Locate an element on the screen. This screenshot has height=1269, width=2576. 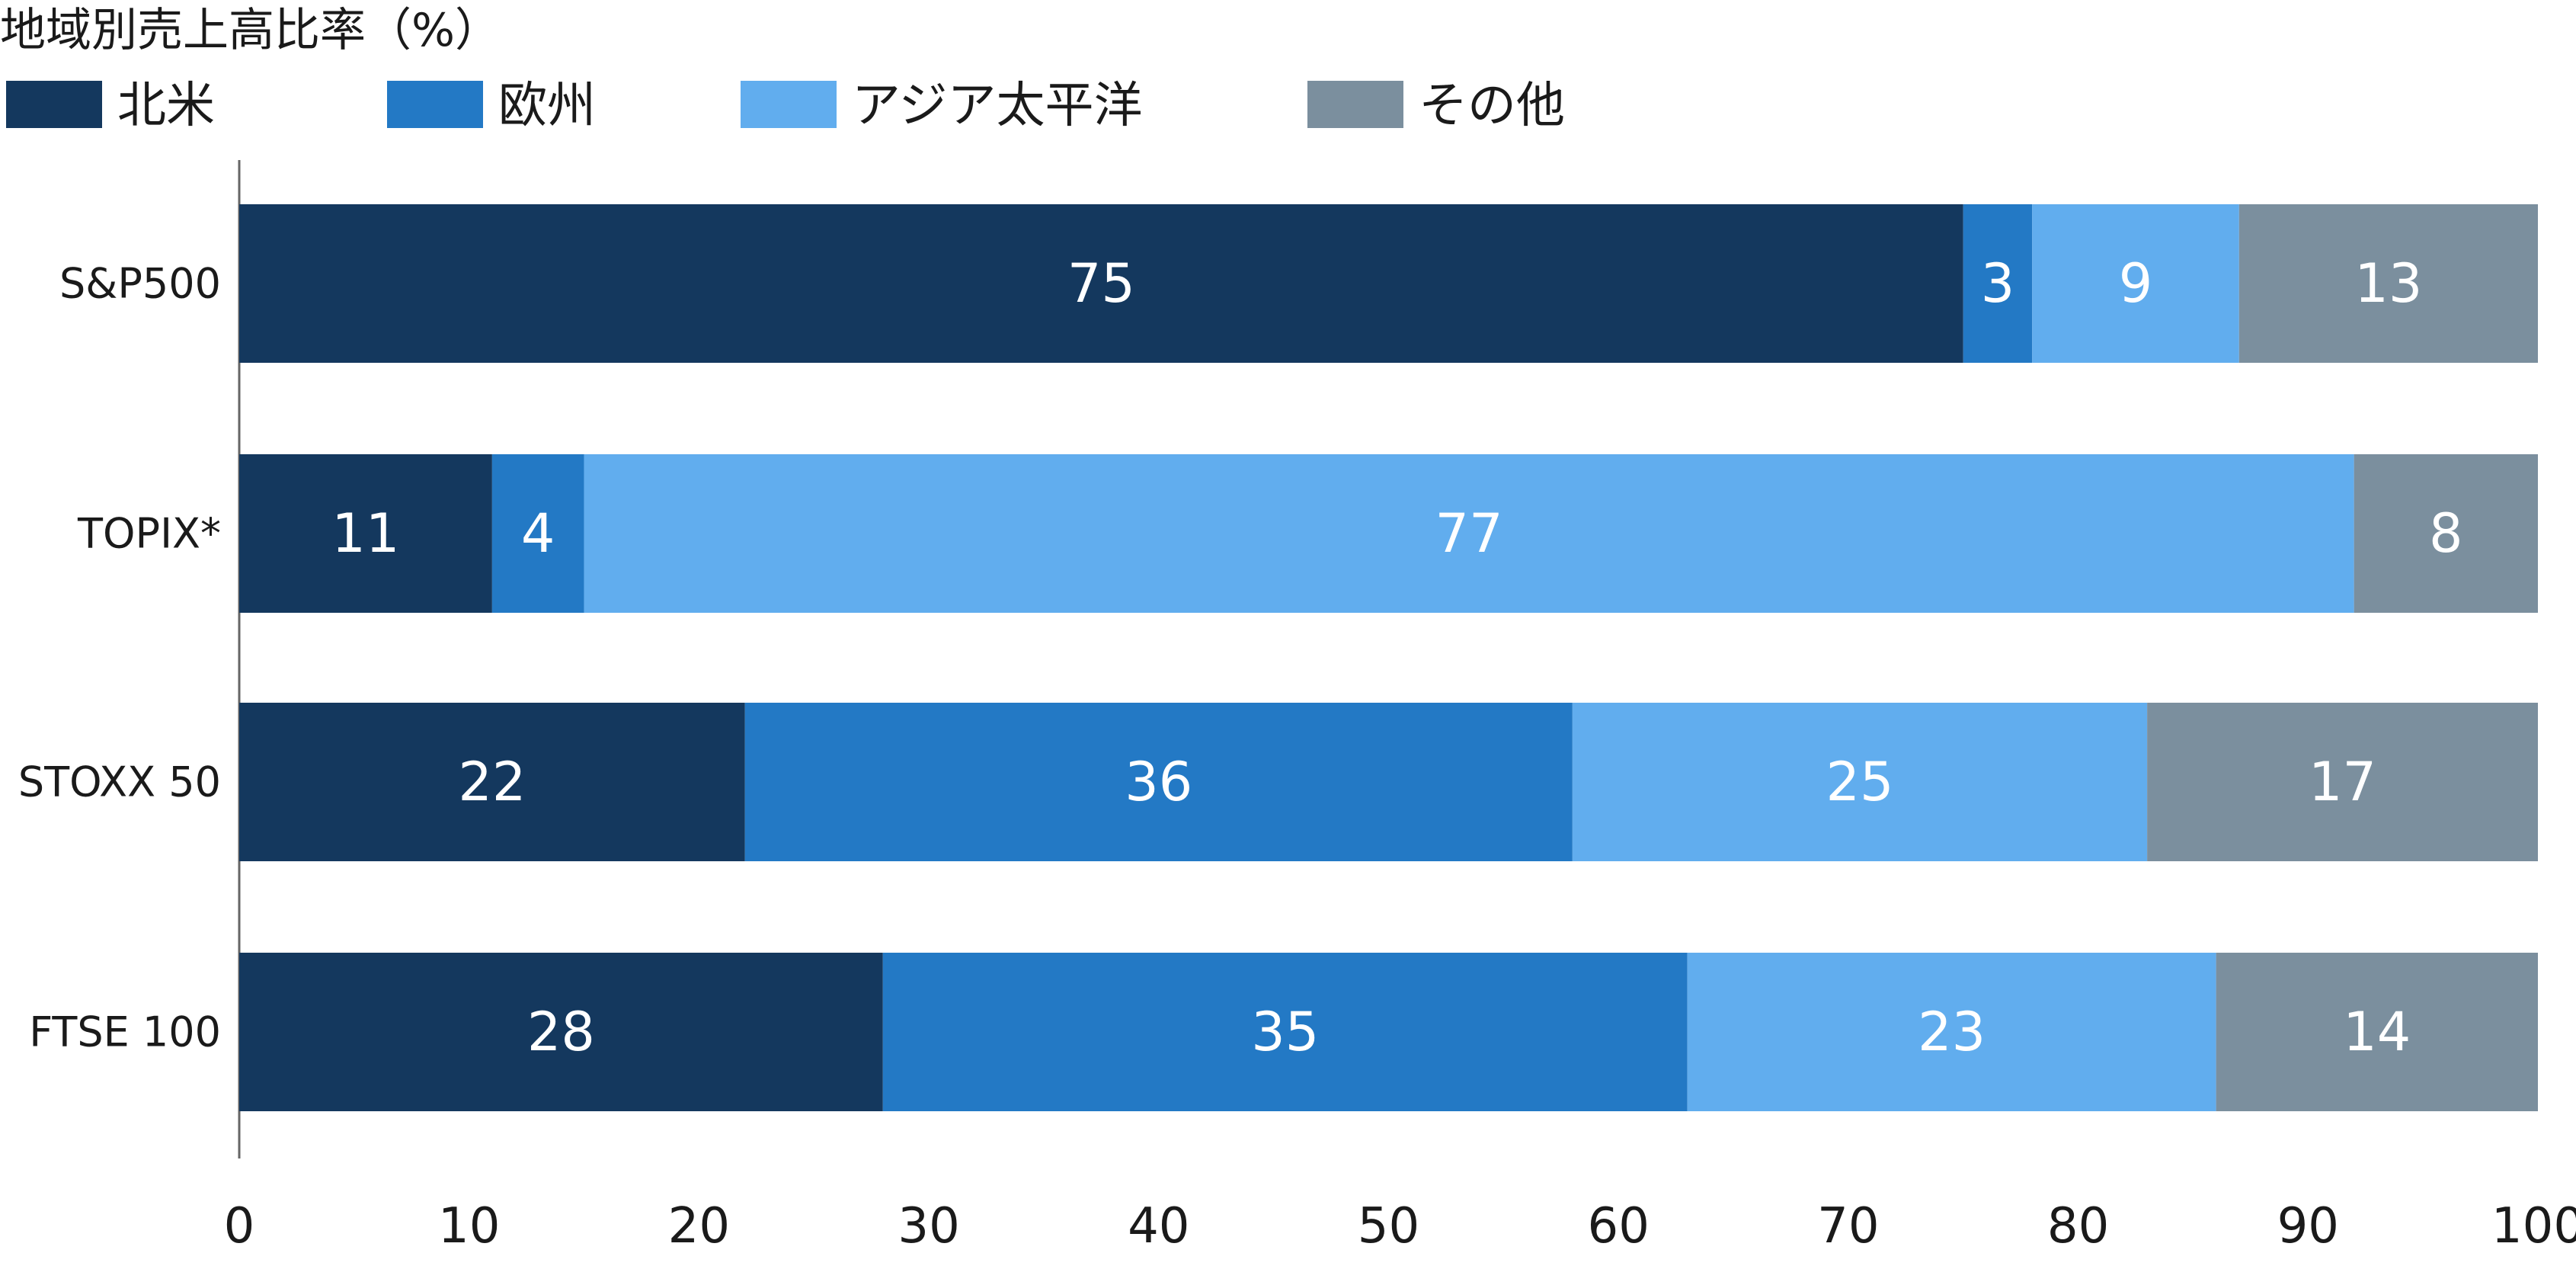
chart-title: 地域別売上高比率（%） is located at coordinates (250, 30).